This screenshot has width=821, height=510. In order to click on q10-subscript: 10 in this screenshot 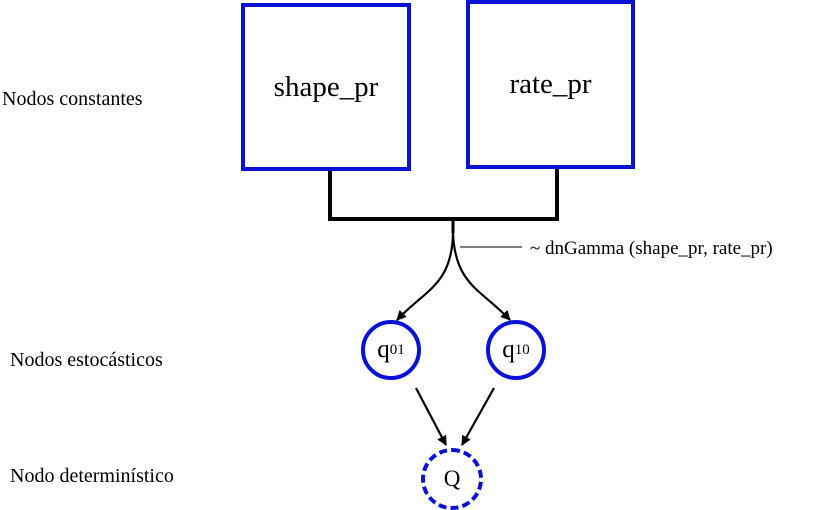, I will do `click(522, 349)`.